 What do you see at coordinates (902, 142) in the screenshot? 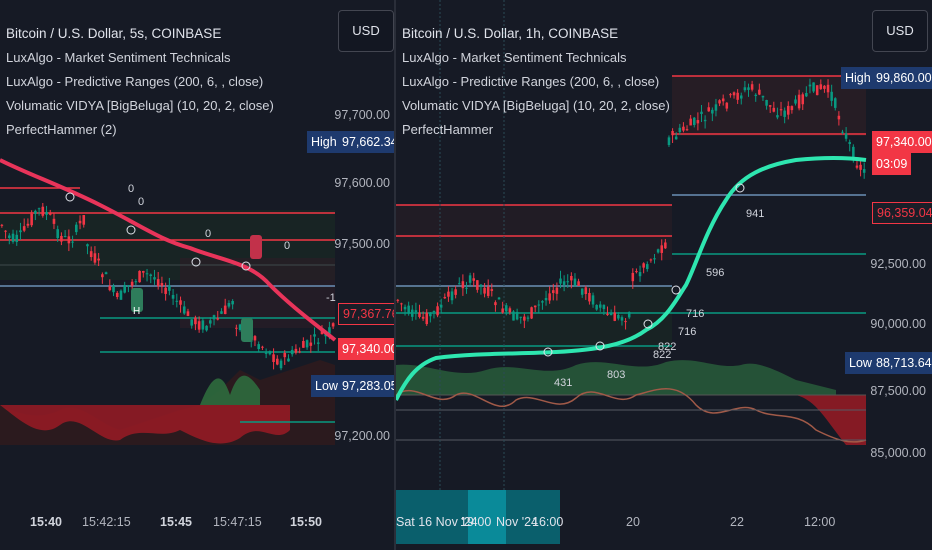
I see `last-price-tag: 97,340.00` at bounding box center [902, 142].